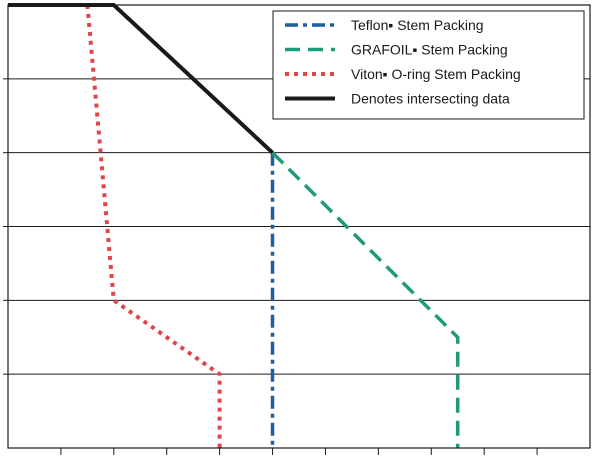 The height and width of the screenshot is (459, 594). What do you see at coordinates (430, 99) in the screenshot?
I see `legend-label-3: Denotes intersecting data` at bounding box center [430, 99].